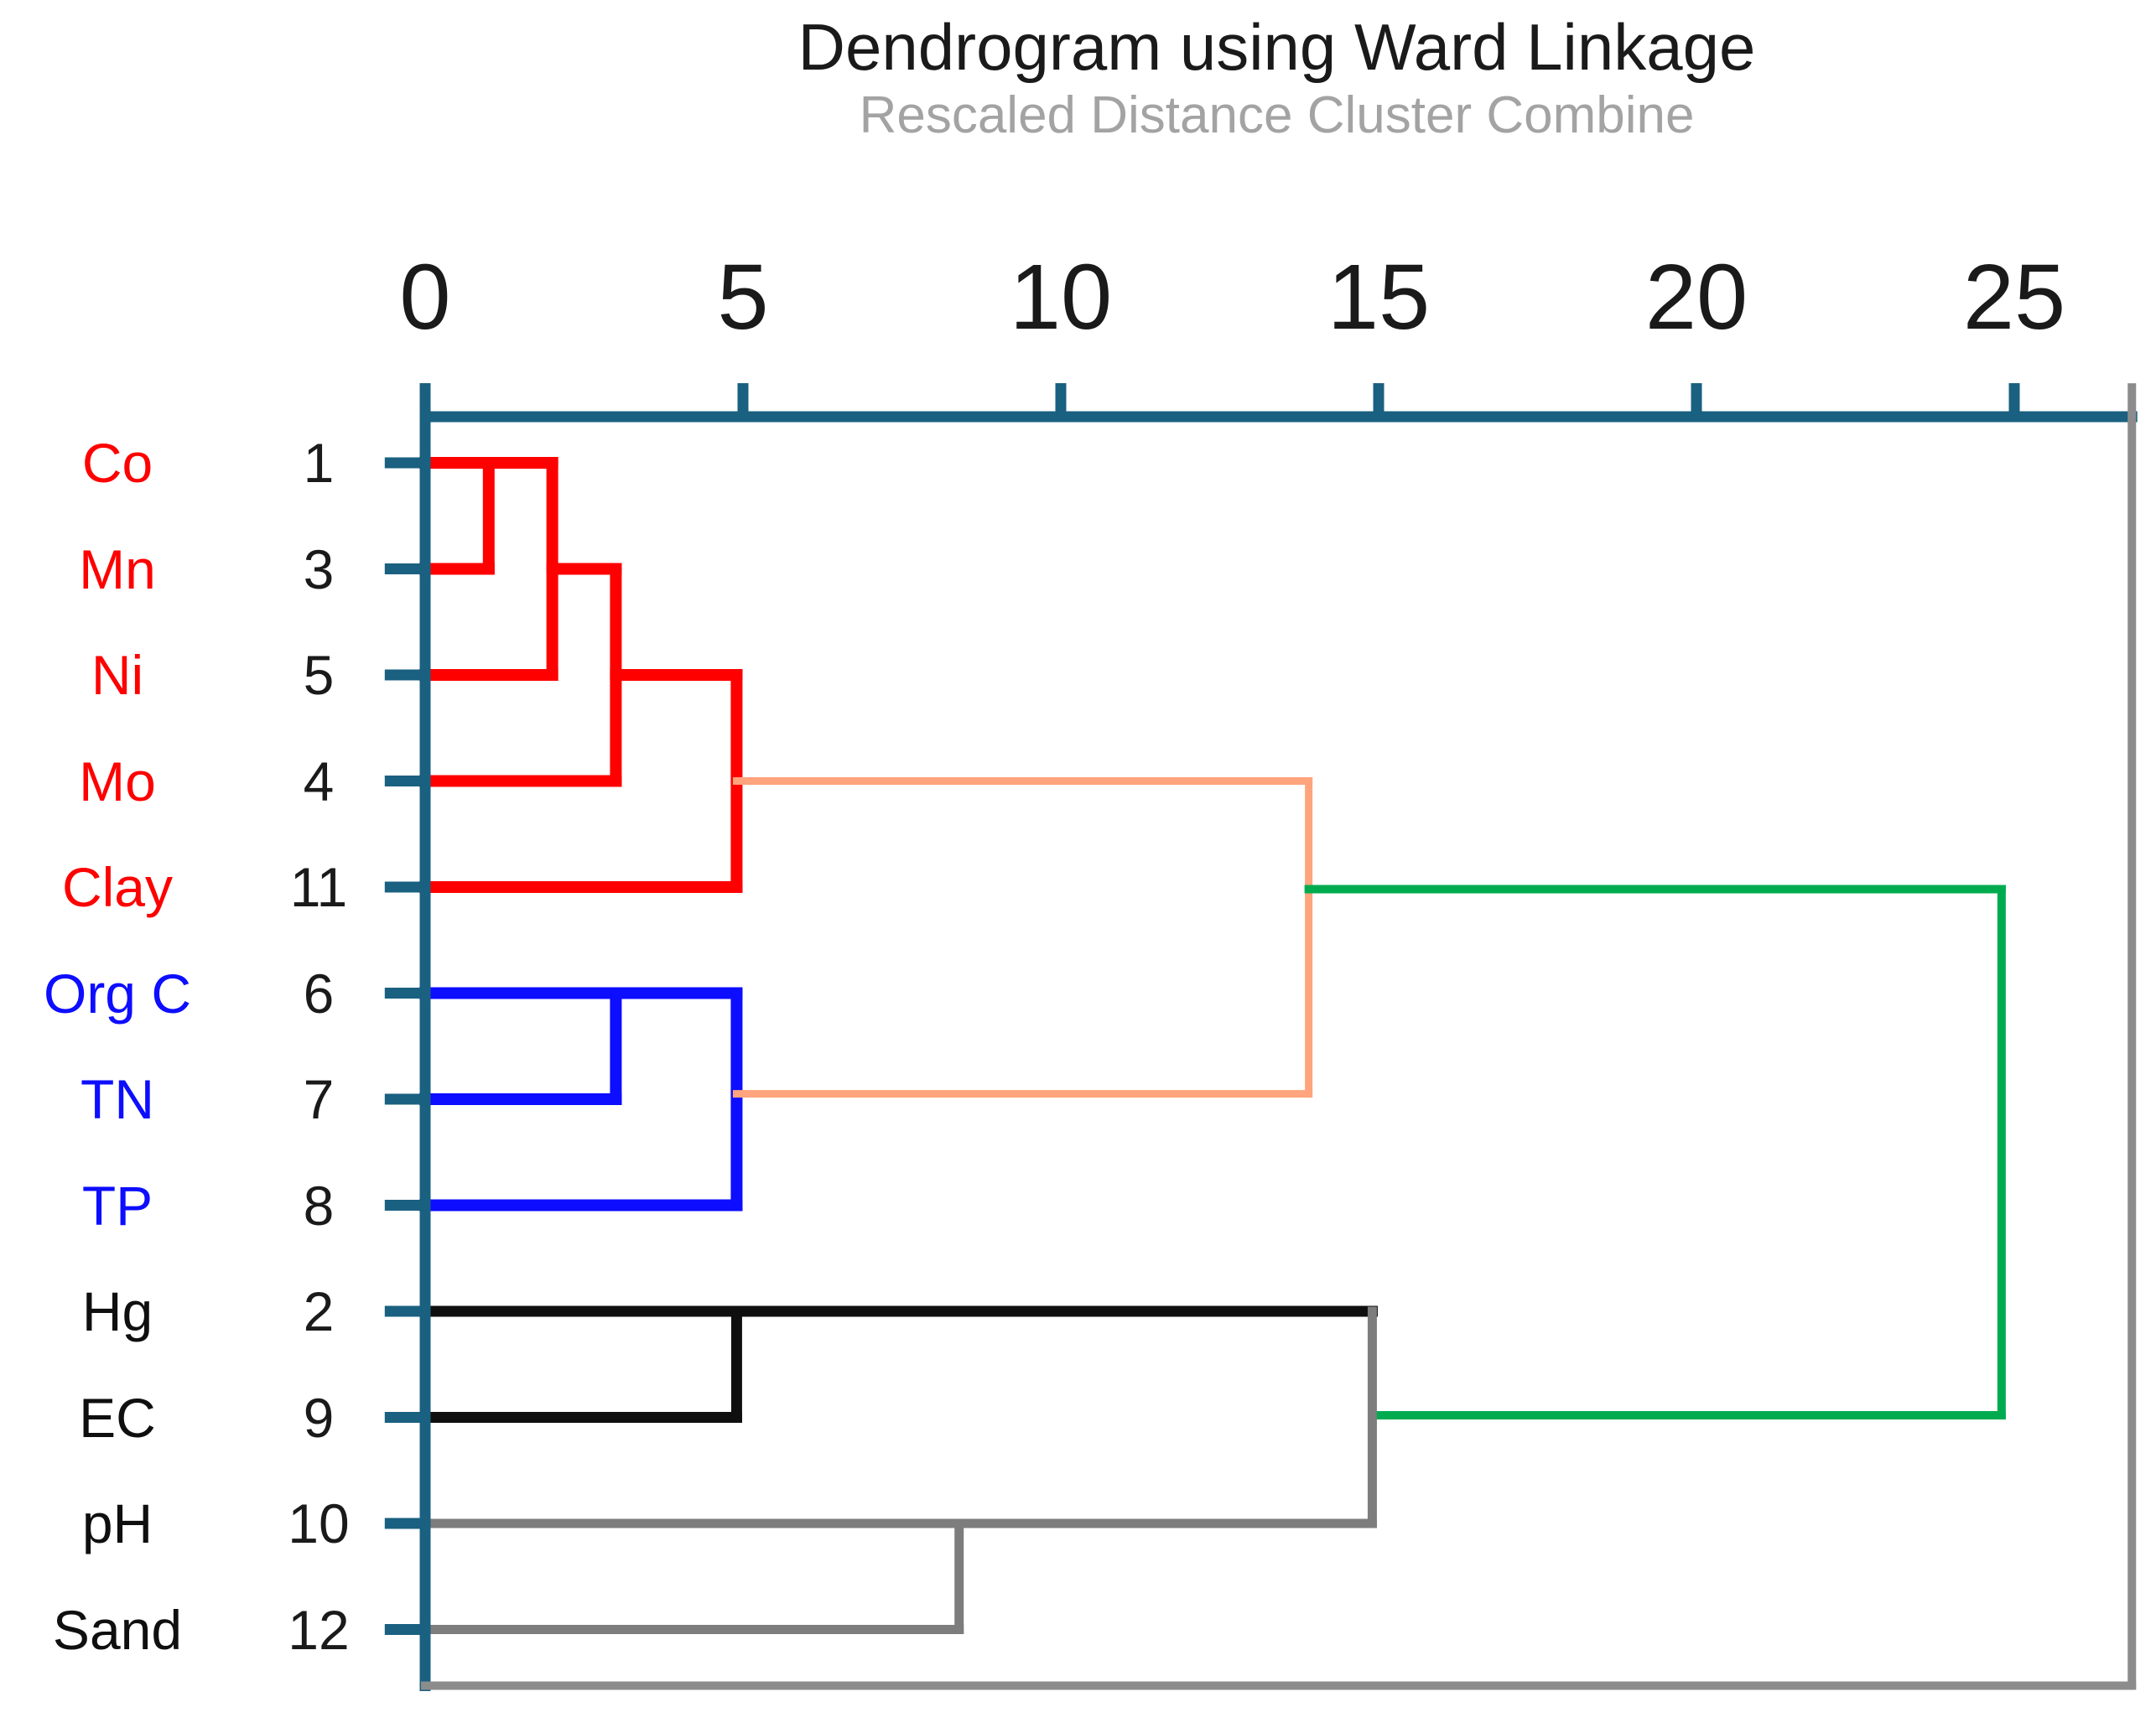  What do you see at coordinates (425, 297) in the screenshot?
I see `axis-tick-label: 0` at bounding box center [425, 297].